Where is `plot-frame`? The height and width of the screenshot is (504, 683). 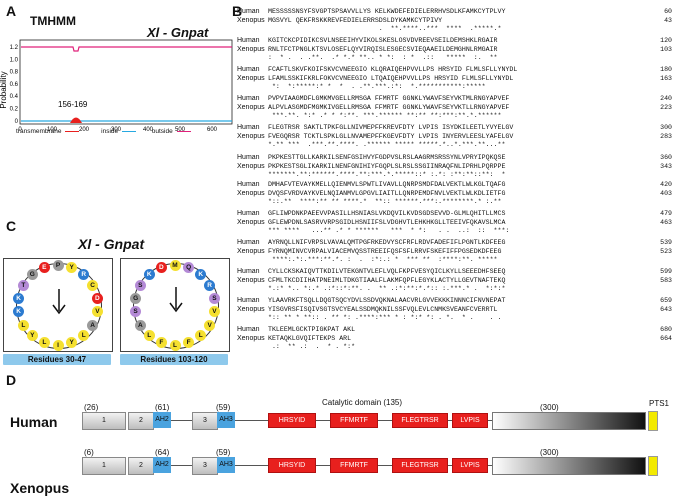
plot-frame is located at coordinates (126, 82).